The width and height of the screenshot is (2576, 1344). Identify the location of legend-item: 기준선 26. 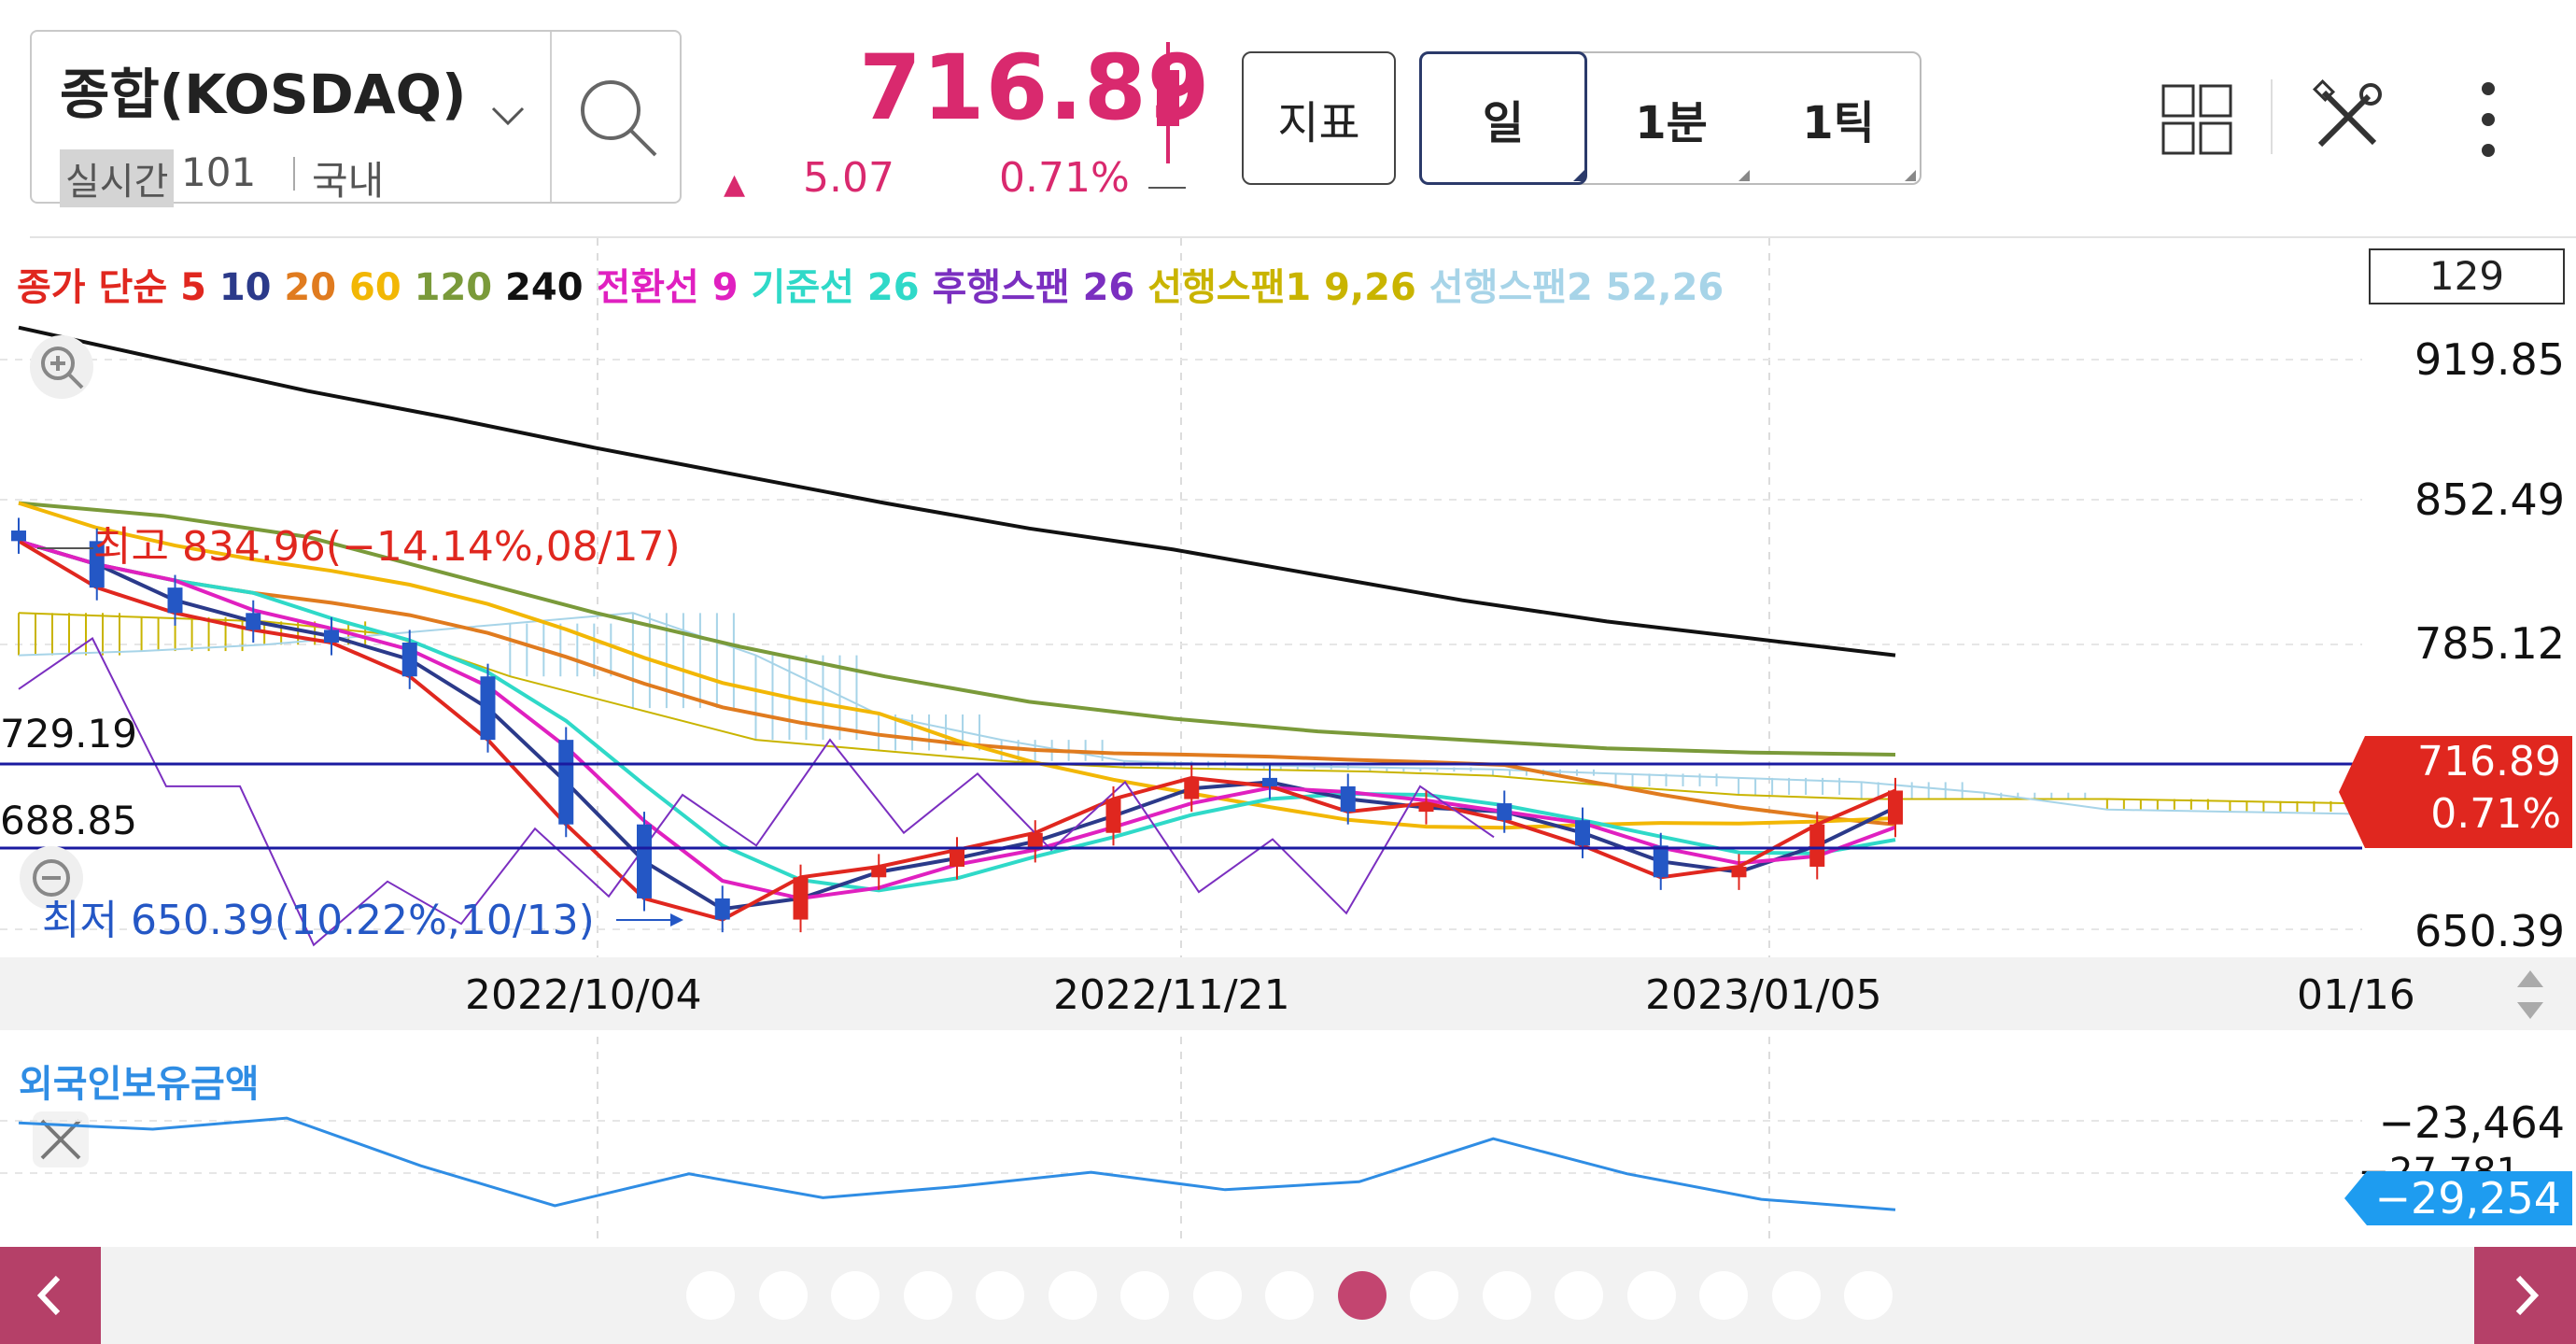
(842, 287).